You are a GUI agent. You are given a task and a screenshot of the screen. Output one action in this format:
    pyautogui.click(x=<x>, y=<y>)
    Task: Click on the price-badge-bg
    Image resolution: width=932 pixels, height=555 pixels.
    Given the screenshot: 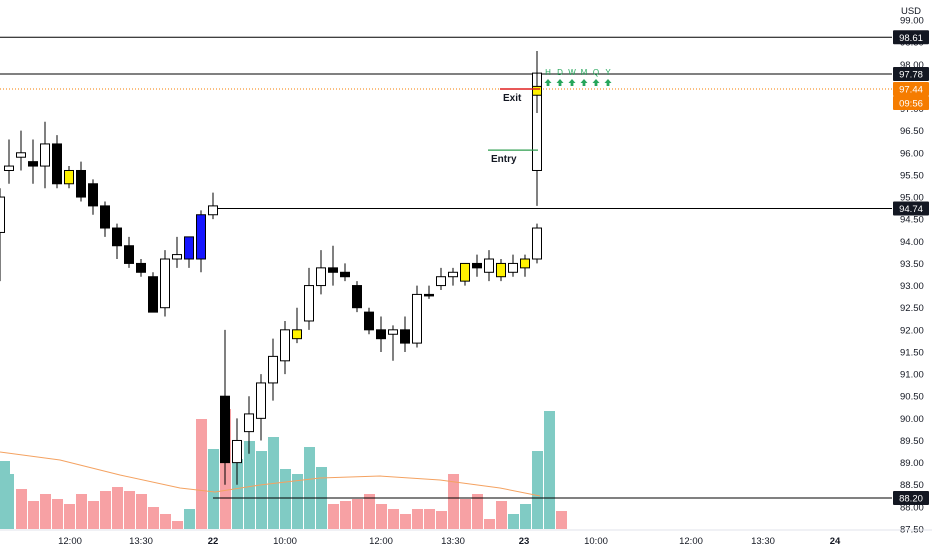 What is the action you would take?
    pyautogui.click(x=911, y=208)
    